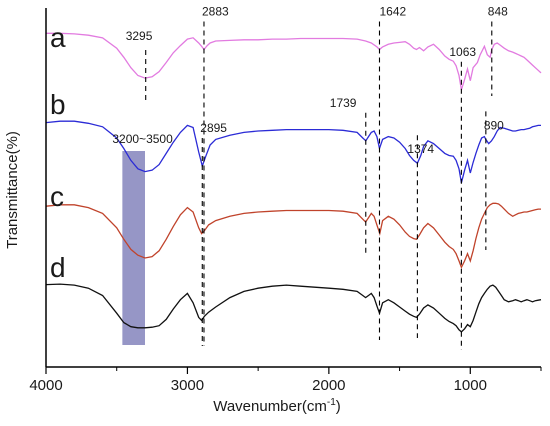  What do you see at coordinates (12, 190) in the screenshot?
I see `y-axis-title: Transmittance(%)` at bounding box center [12, 190].